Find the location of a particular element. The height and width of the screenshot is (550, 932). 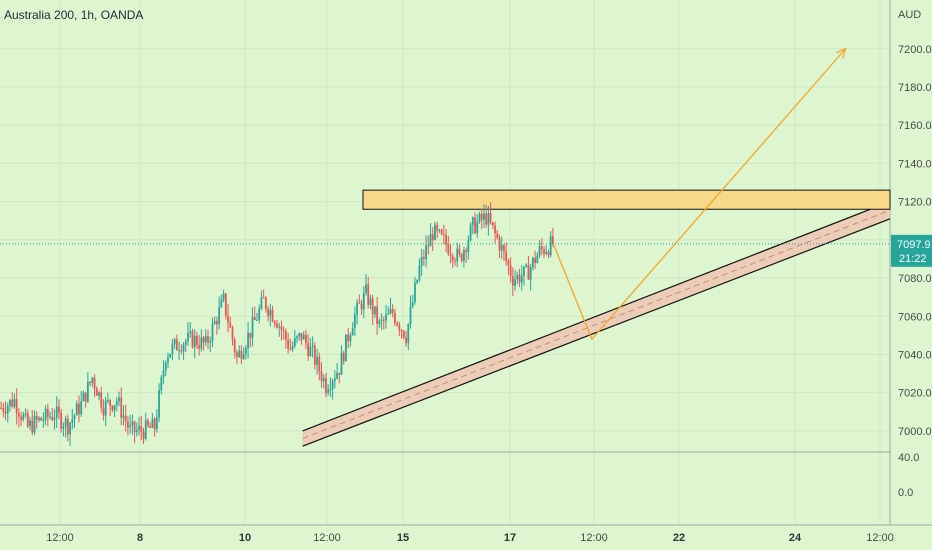

bar-countdown: 21:22 is located at coordinates (913, 259).